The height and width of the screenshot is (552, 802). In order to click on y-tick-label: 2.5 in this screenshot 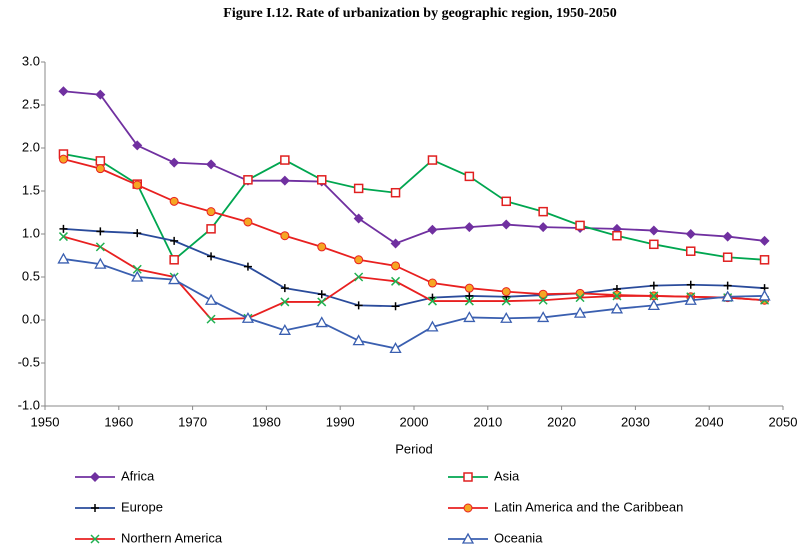, I will do `click(31, 103)`.